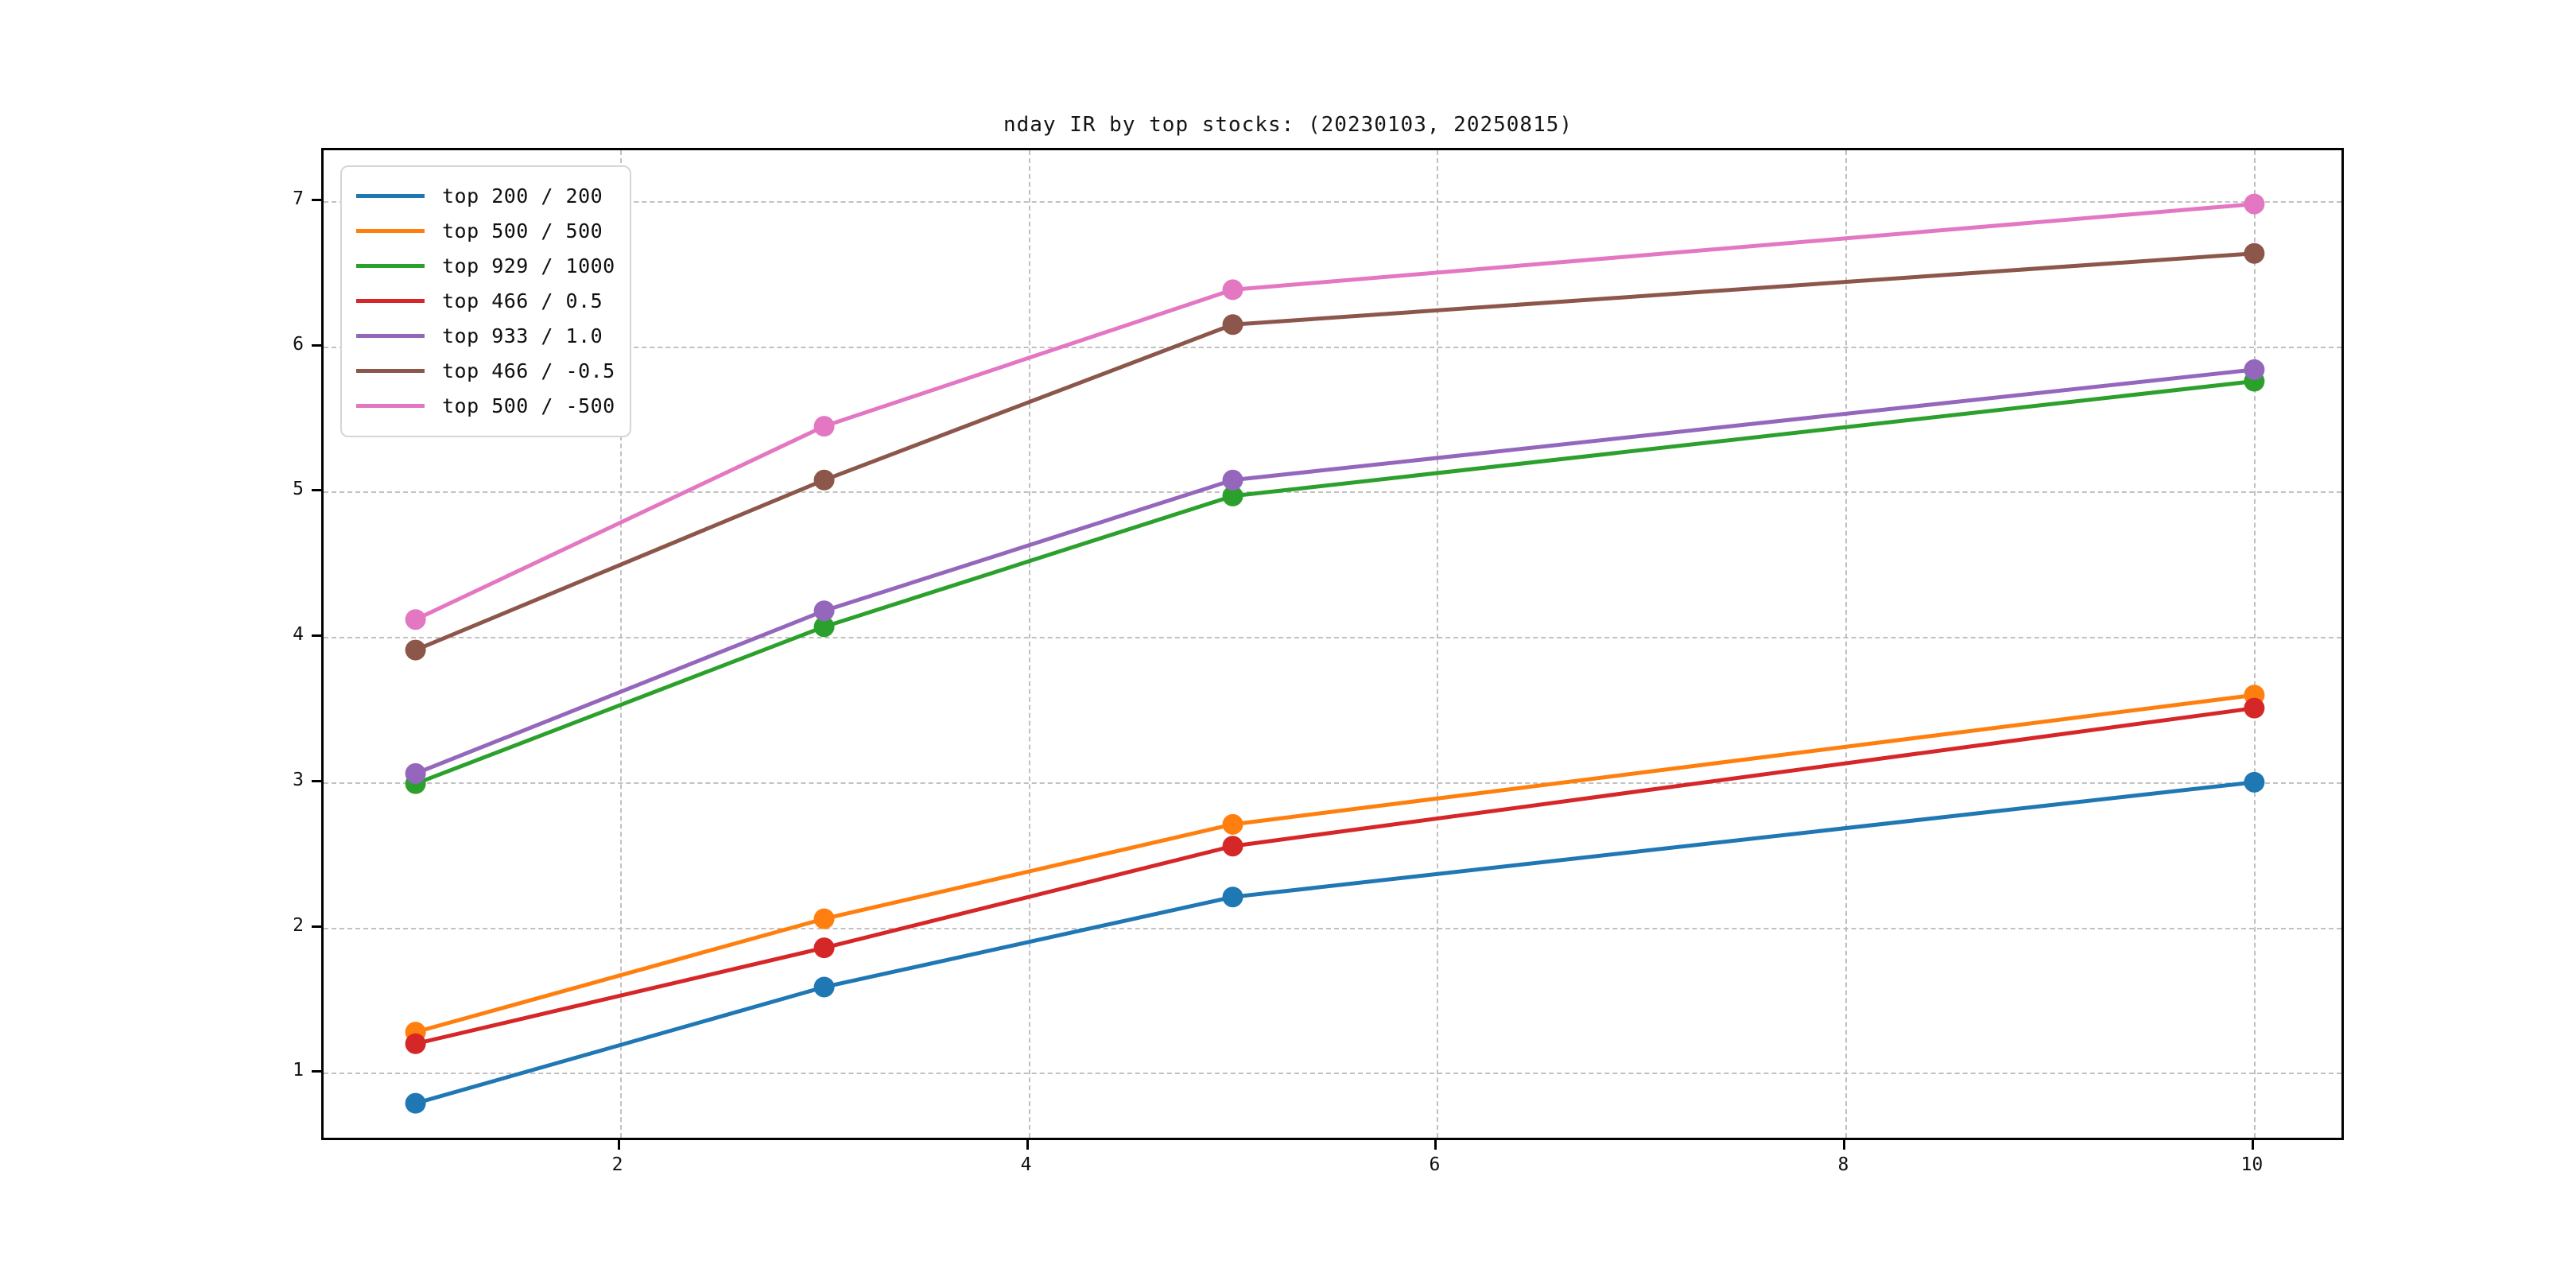 Image resolution: width=2576 pixels, height=1288 pixels. I want to click on legend-item-label: top 200 / 200, so click(522, 196).